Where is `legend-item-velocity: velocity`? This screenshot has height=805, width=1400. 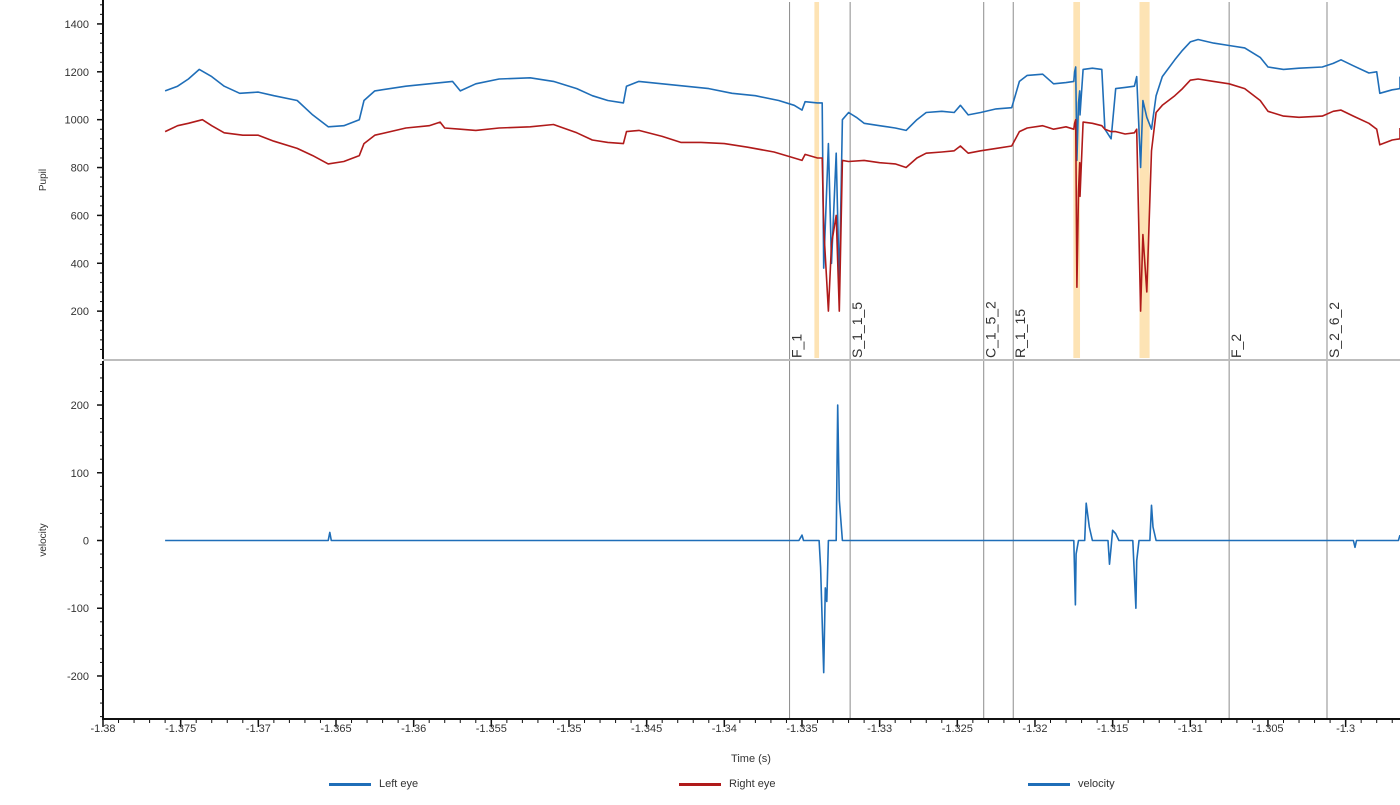
legend-item-velocity: velocity is located at coordinates (1071, 784).